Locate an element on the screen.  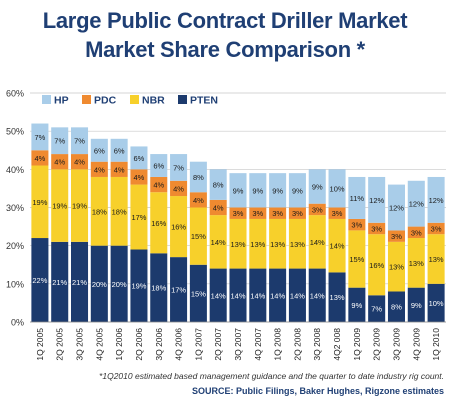
data-label: 20% is located at coordinates (119, 284).